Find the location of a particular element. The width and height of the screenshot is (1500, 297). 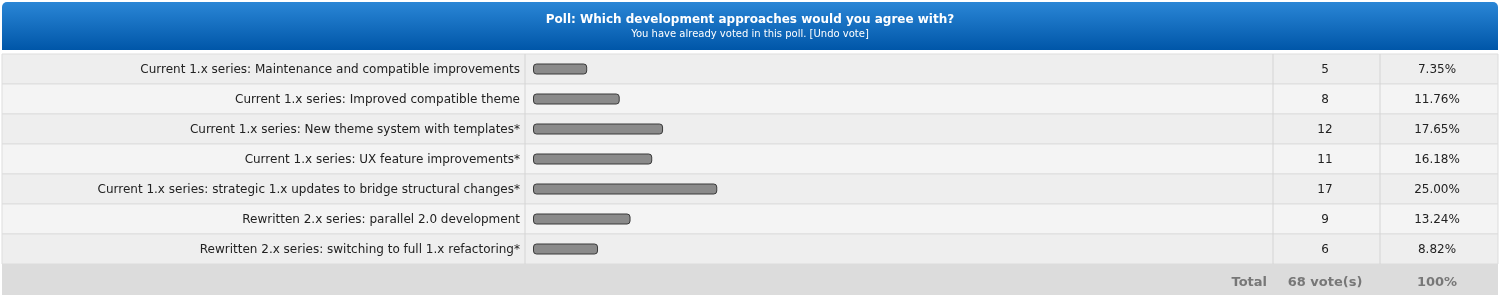

y-tick-label: Current 1.x series: strategic 1.x updates to bridge structural changes* is located at coordinates (308, 189).